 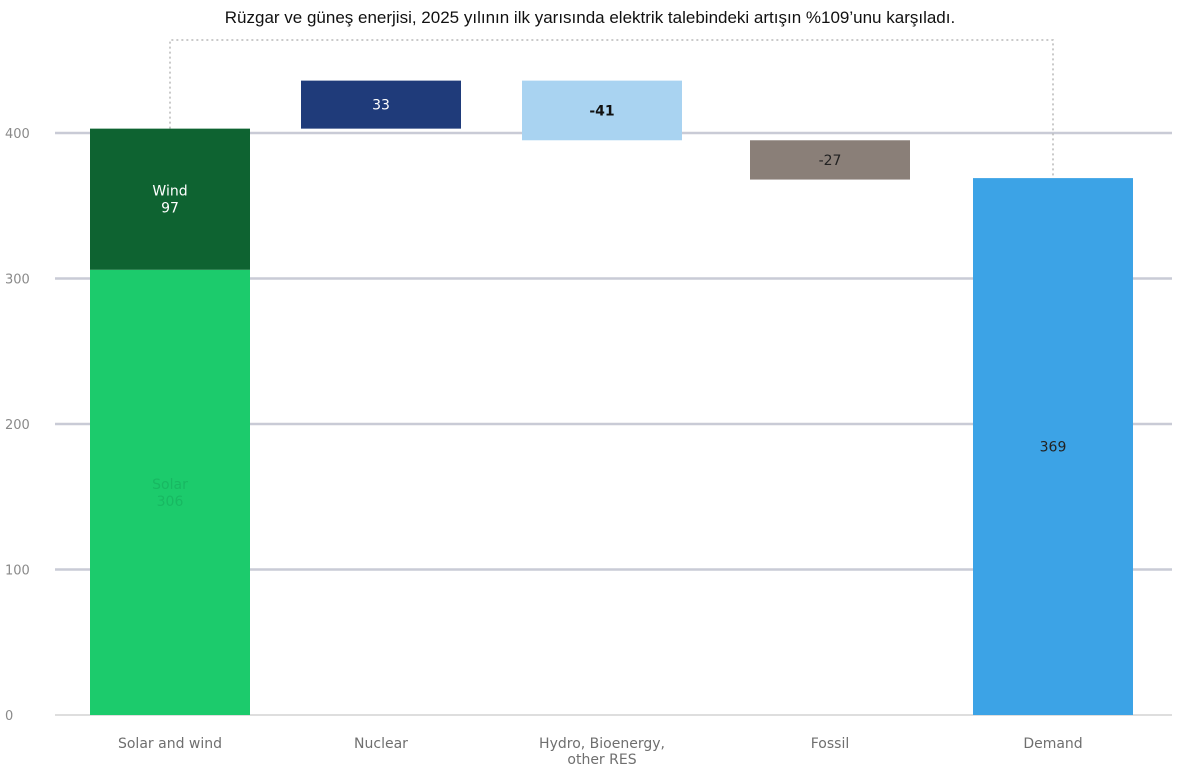 I want to click on x-category-label: Solar and wind, so click(x=170, y=744).